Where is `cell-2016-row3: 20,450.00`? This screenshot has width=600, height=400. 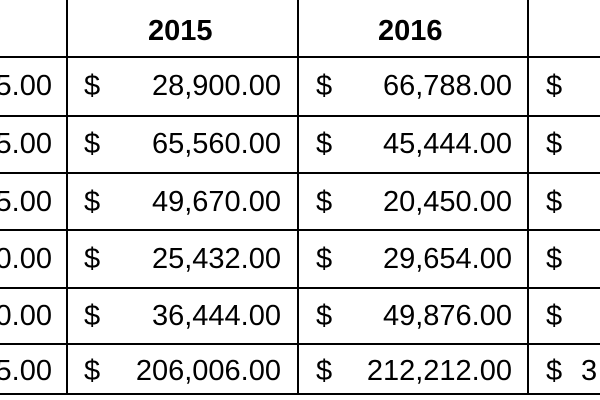 cell-2016-row3: 20,450.00 is located at coordinates (447, 202).